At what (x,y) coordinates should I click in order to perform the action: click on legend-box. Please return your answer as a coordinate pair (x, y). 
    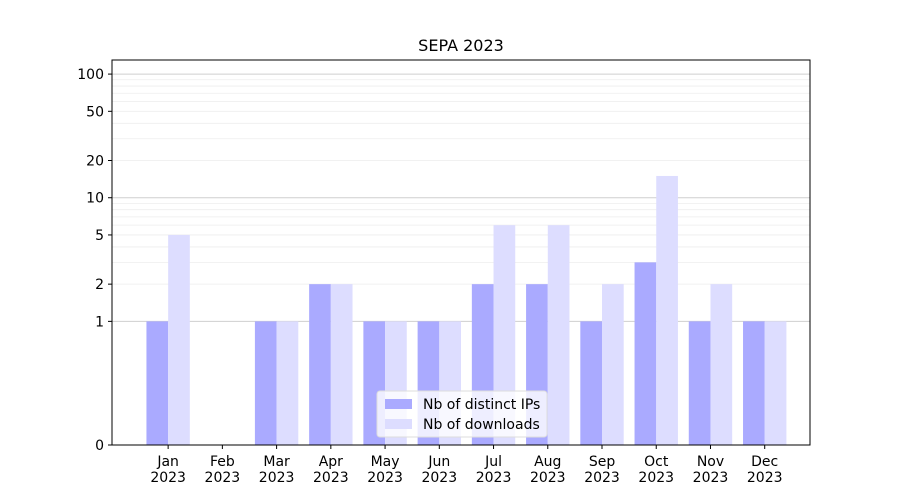
    Looking at the image, I should click on (462, 414).